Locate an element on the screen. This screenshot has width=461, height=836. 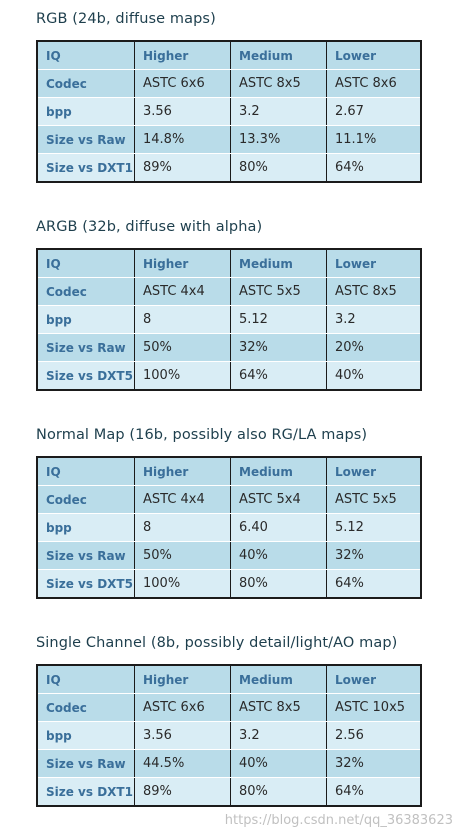
table-row: bpp 8 6.40 5.12 is located at coordinates (229, 527).